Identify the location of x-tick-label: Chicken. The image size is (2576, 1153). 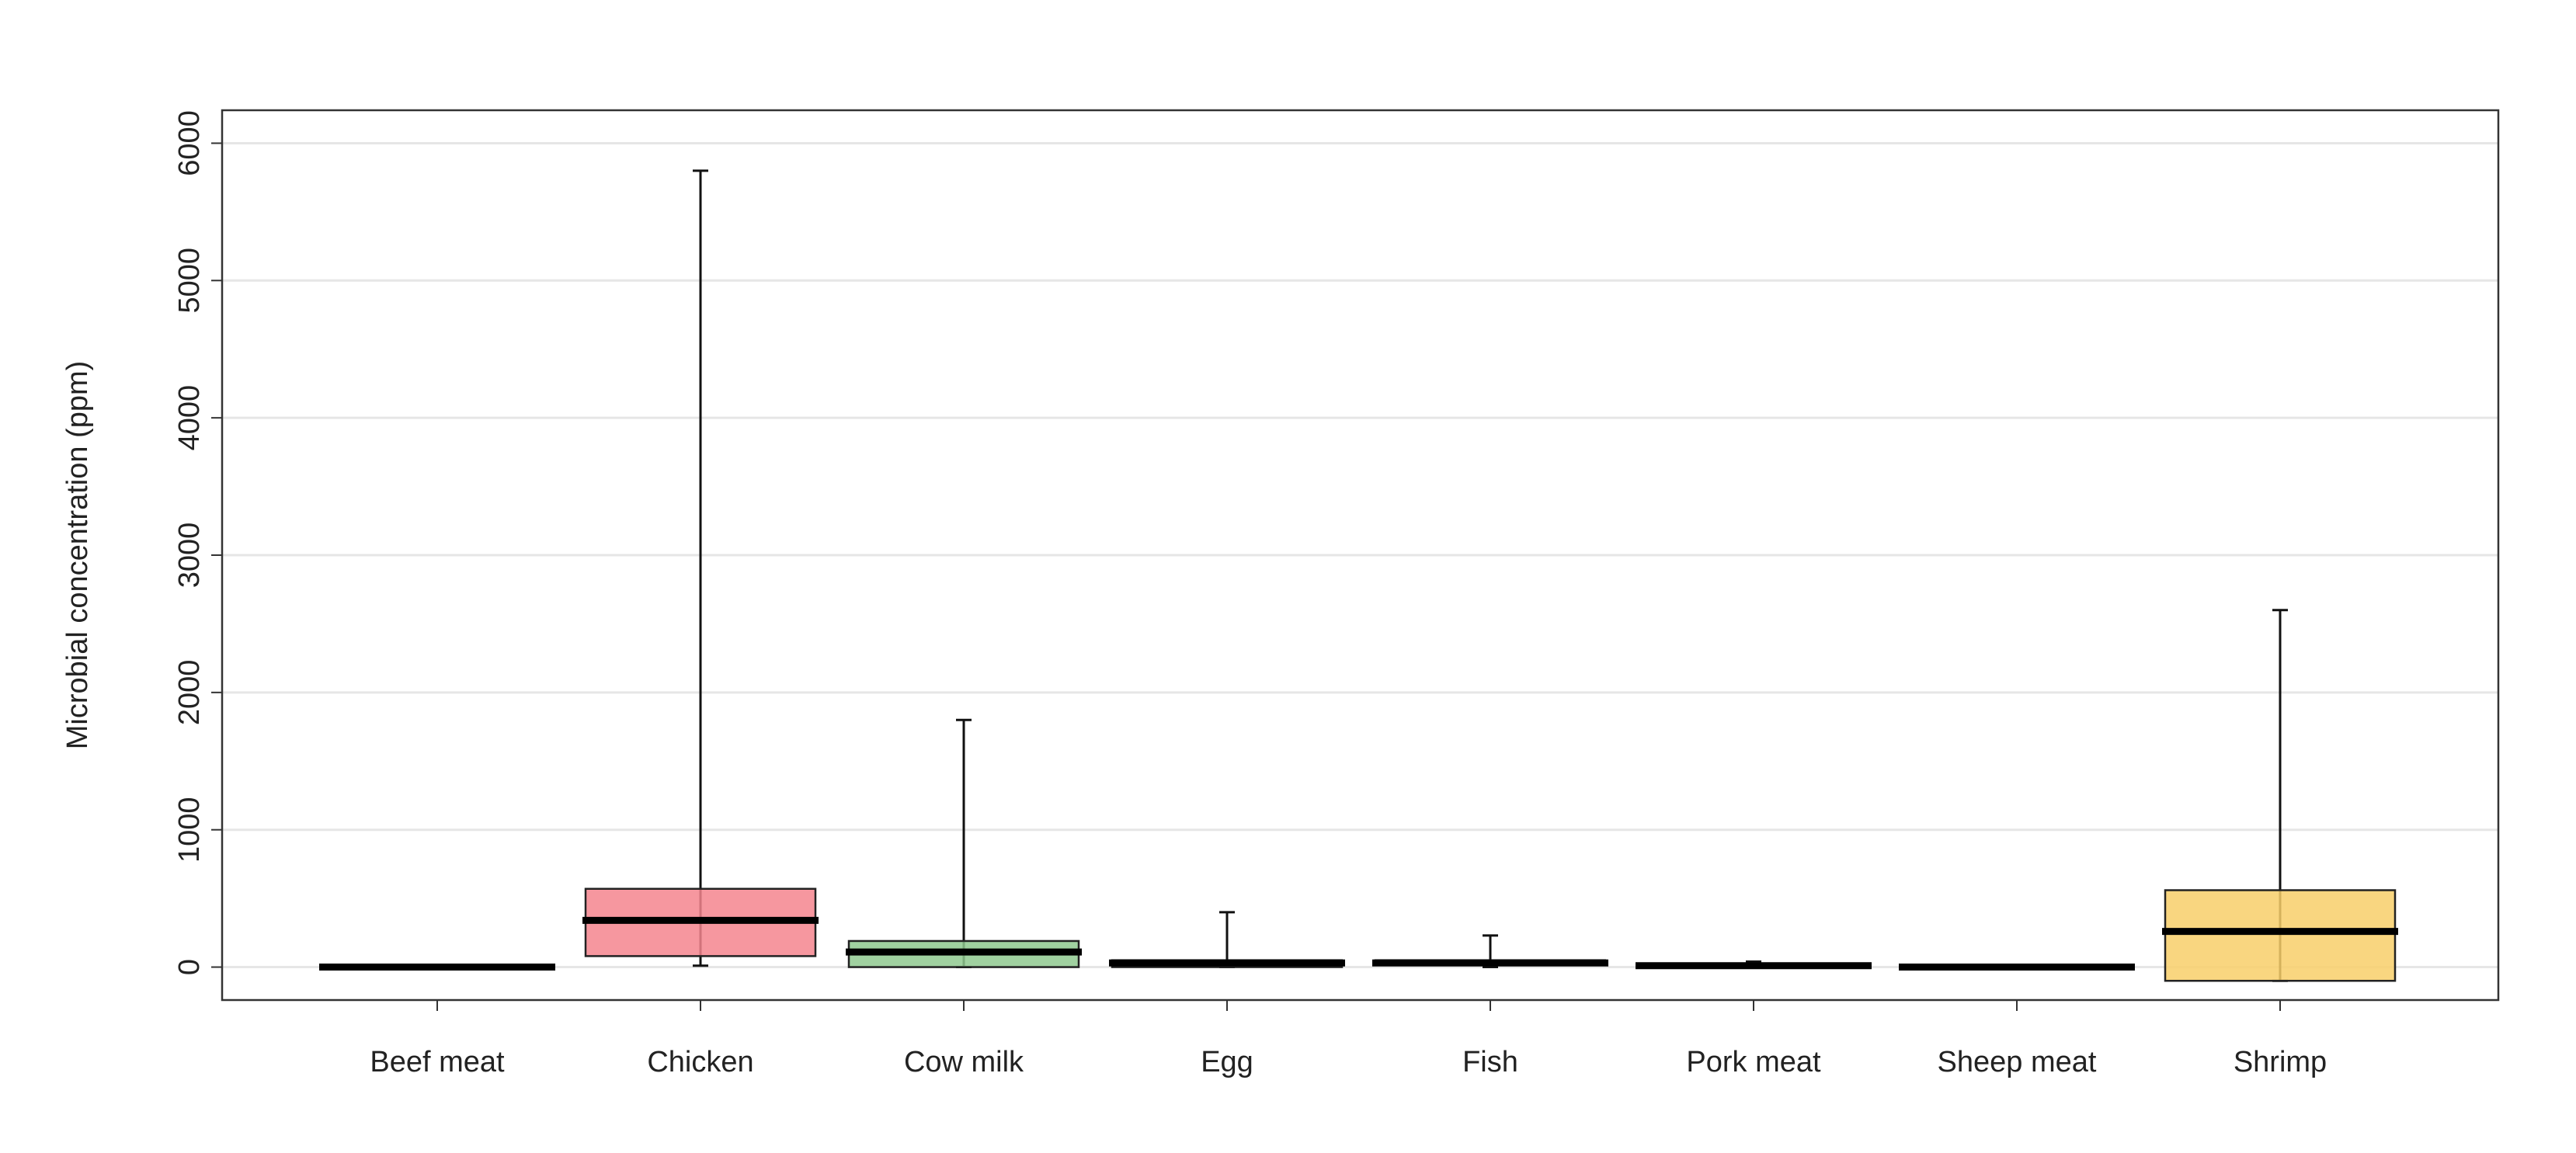
(700, 1062).